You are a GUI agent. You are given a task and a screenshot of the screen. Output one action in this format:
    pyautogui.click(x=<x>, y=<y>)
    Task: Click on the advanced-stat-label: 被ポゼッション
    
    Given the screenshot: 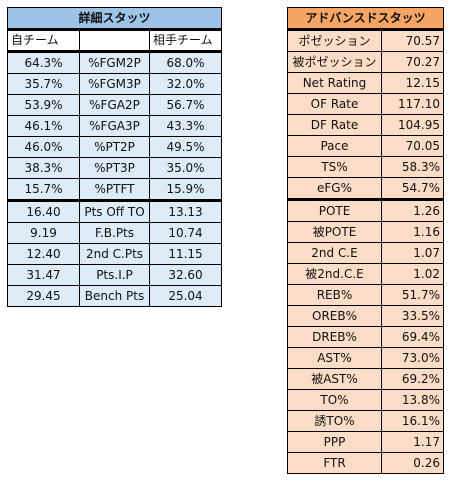 What is the action you would take?
    pyautogui.click(x=334, y=62)
    